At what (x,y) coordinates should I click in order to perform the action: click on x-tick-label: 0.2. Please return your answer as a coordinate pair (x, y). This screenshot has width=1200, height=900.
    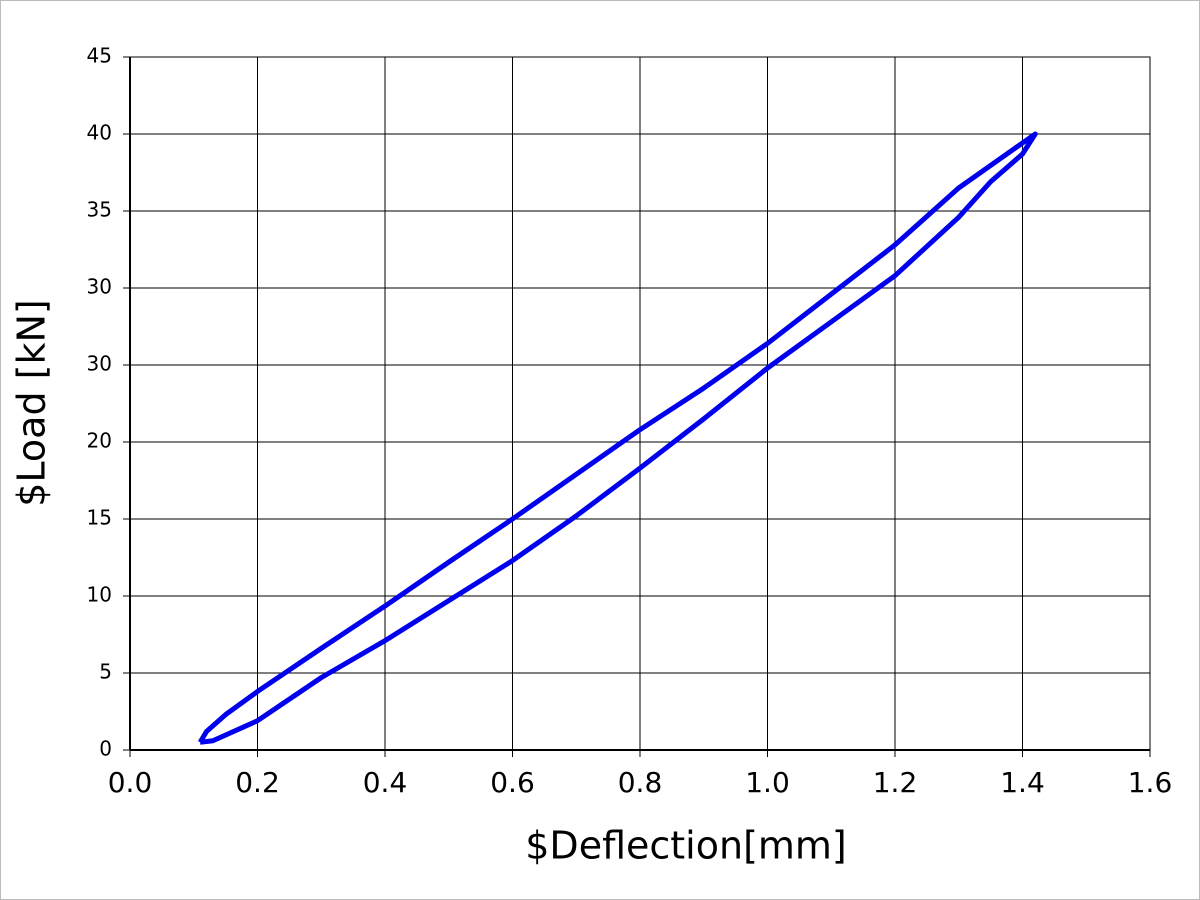
    Looking at the image, I should click on (257, 782).